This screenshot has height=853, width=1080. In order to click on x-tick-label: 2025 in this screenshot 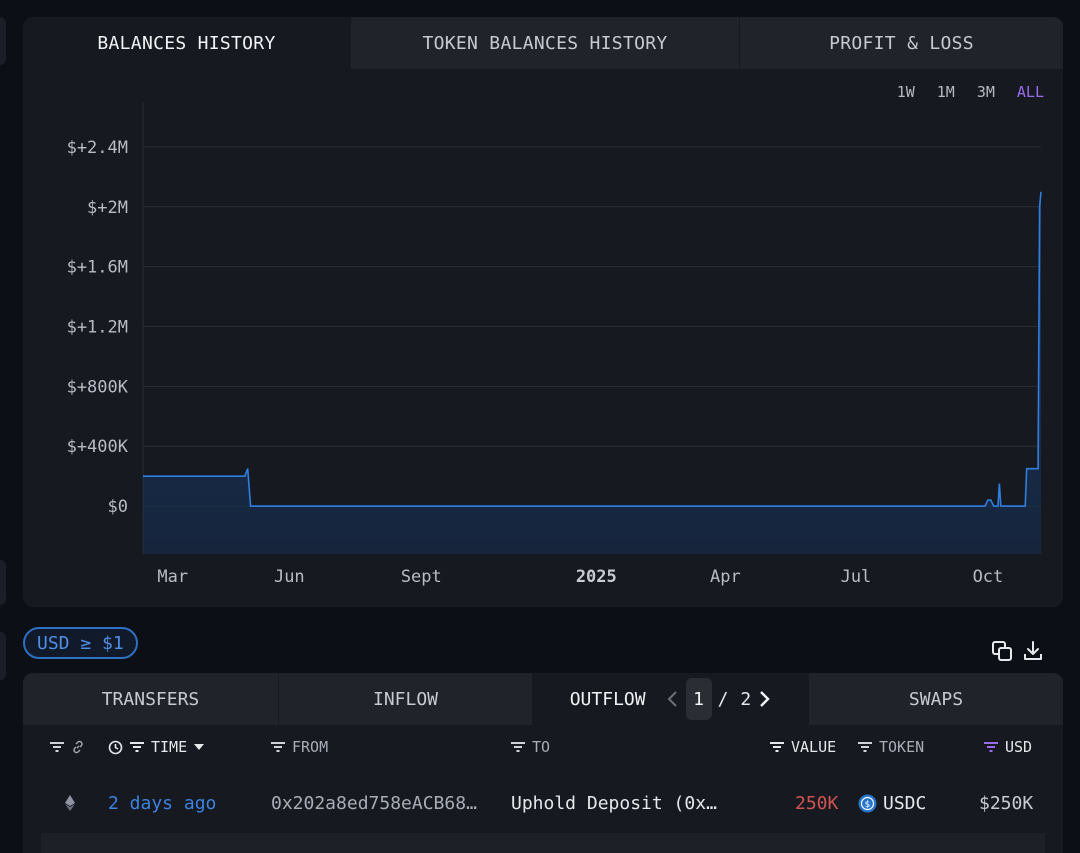, I will do `click(596, 577)`.